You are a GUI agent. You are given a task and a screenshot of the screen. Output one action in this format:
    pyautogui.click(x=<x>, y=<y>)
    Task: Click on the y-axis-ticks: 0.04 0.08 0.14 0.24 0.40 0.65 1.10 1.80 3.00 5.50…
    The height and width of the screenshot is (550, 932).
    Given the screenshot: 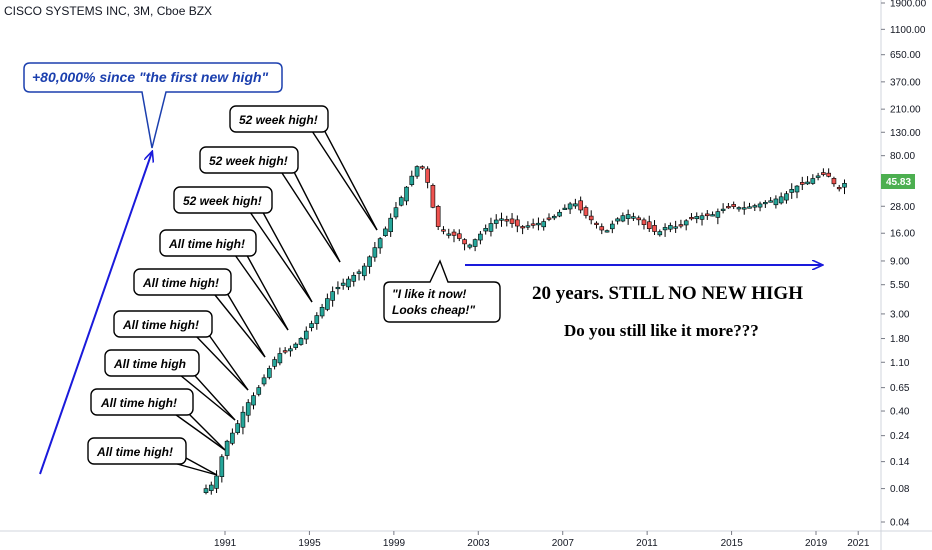 What is the action you would take?
    pyautogui.click(x=904, y=264)
    